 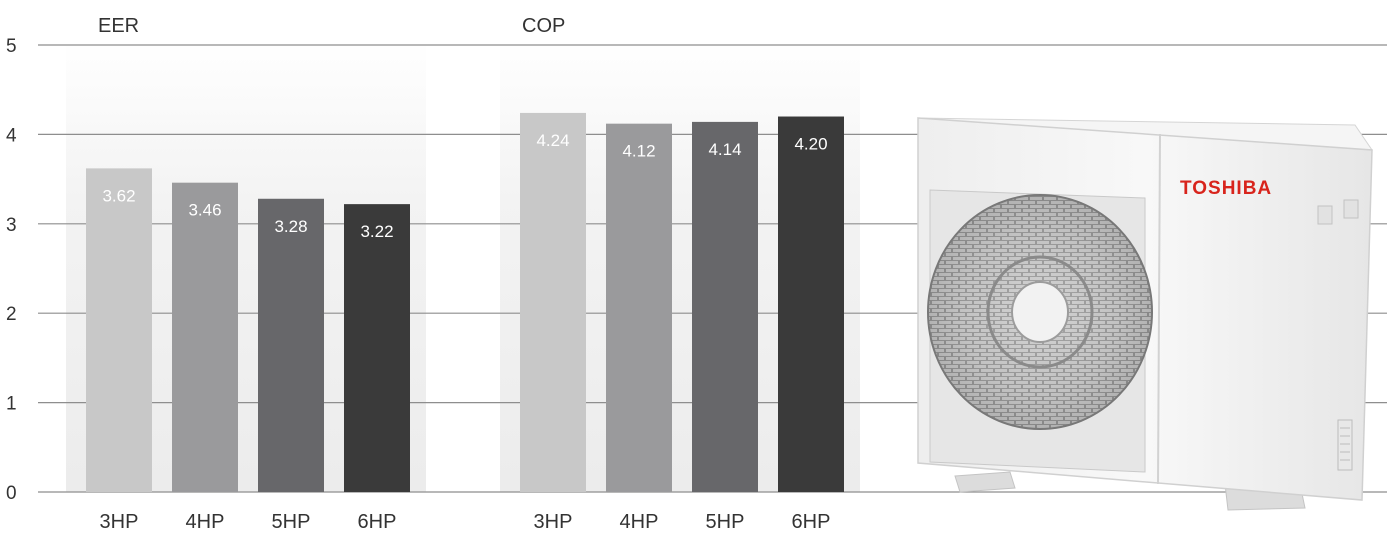 What do you see at coordinates (205, 337) in the screenshot?
I see `eer-bar-4hp` at bounding box center [205, 337].